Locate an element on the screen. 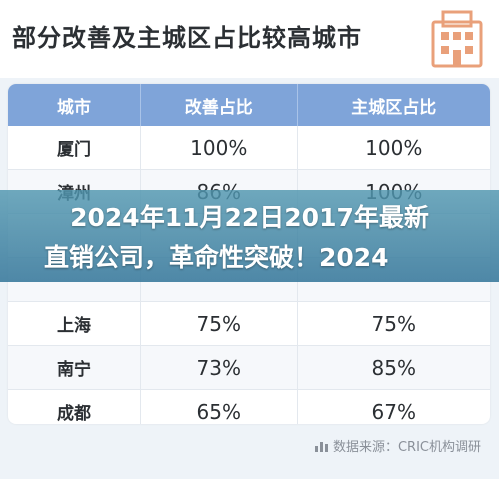 This screenshot has width=499, height=479. main-cell: 67% is located at coordinates (393, 406).